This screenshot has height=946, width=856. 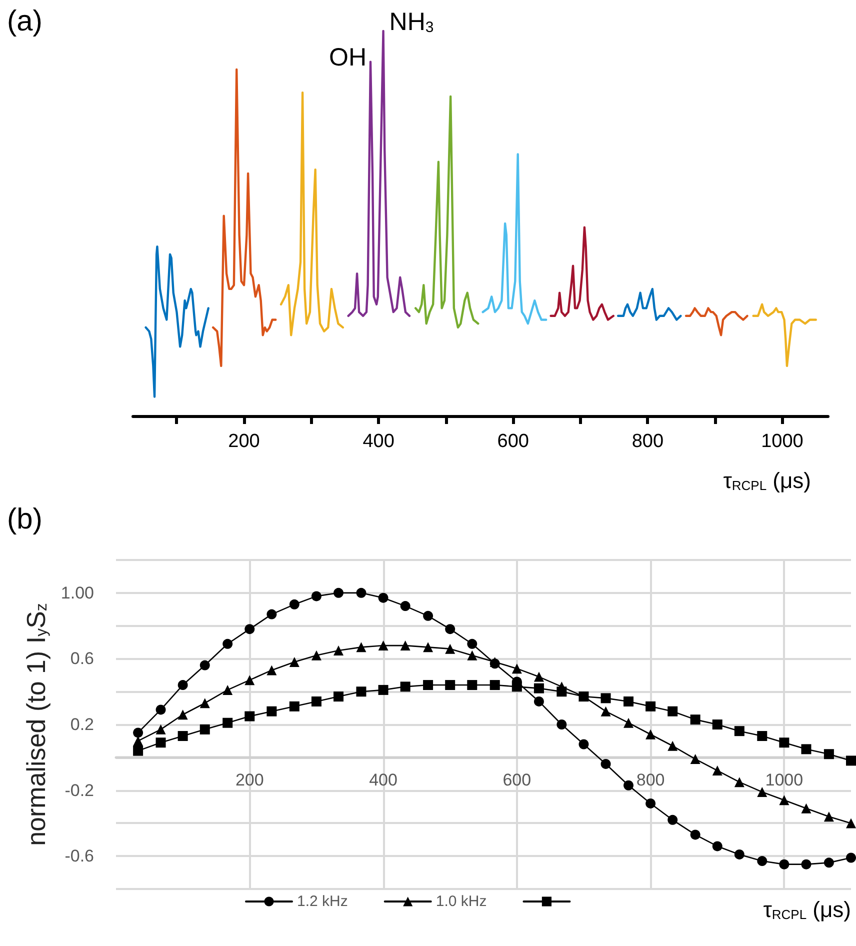 What do you see at coordinates (82, 658) in the screenshot?
I see `y-tick-label: 0.6` at bounding box center [82, 658].